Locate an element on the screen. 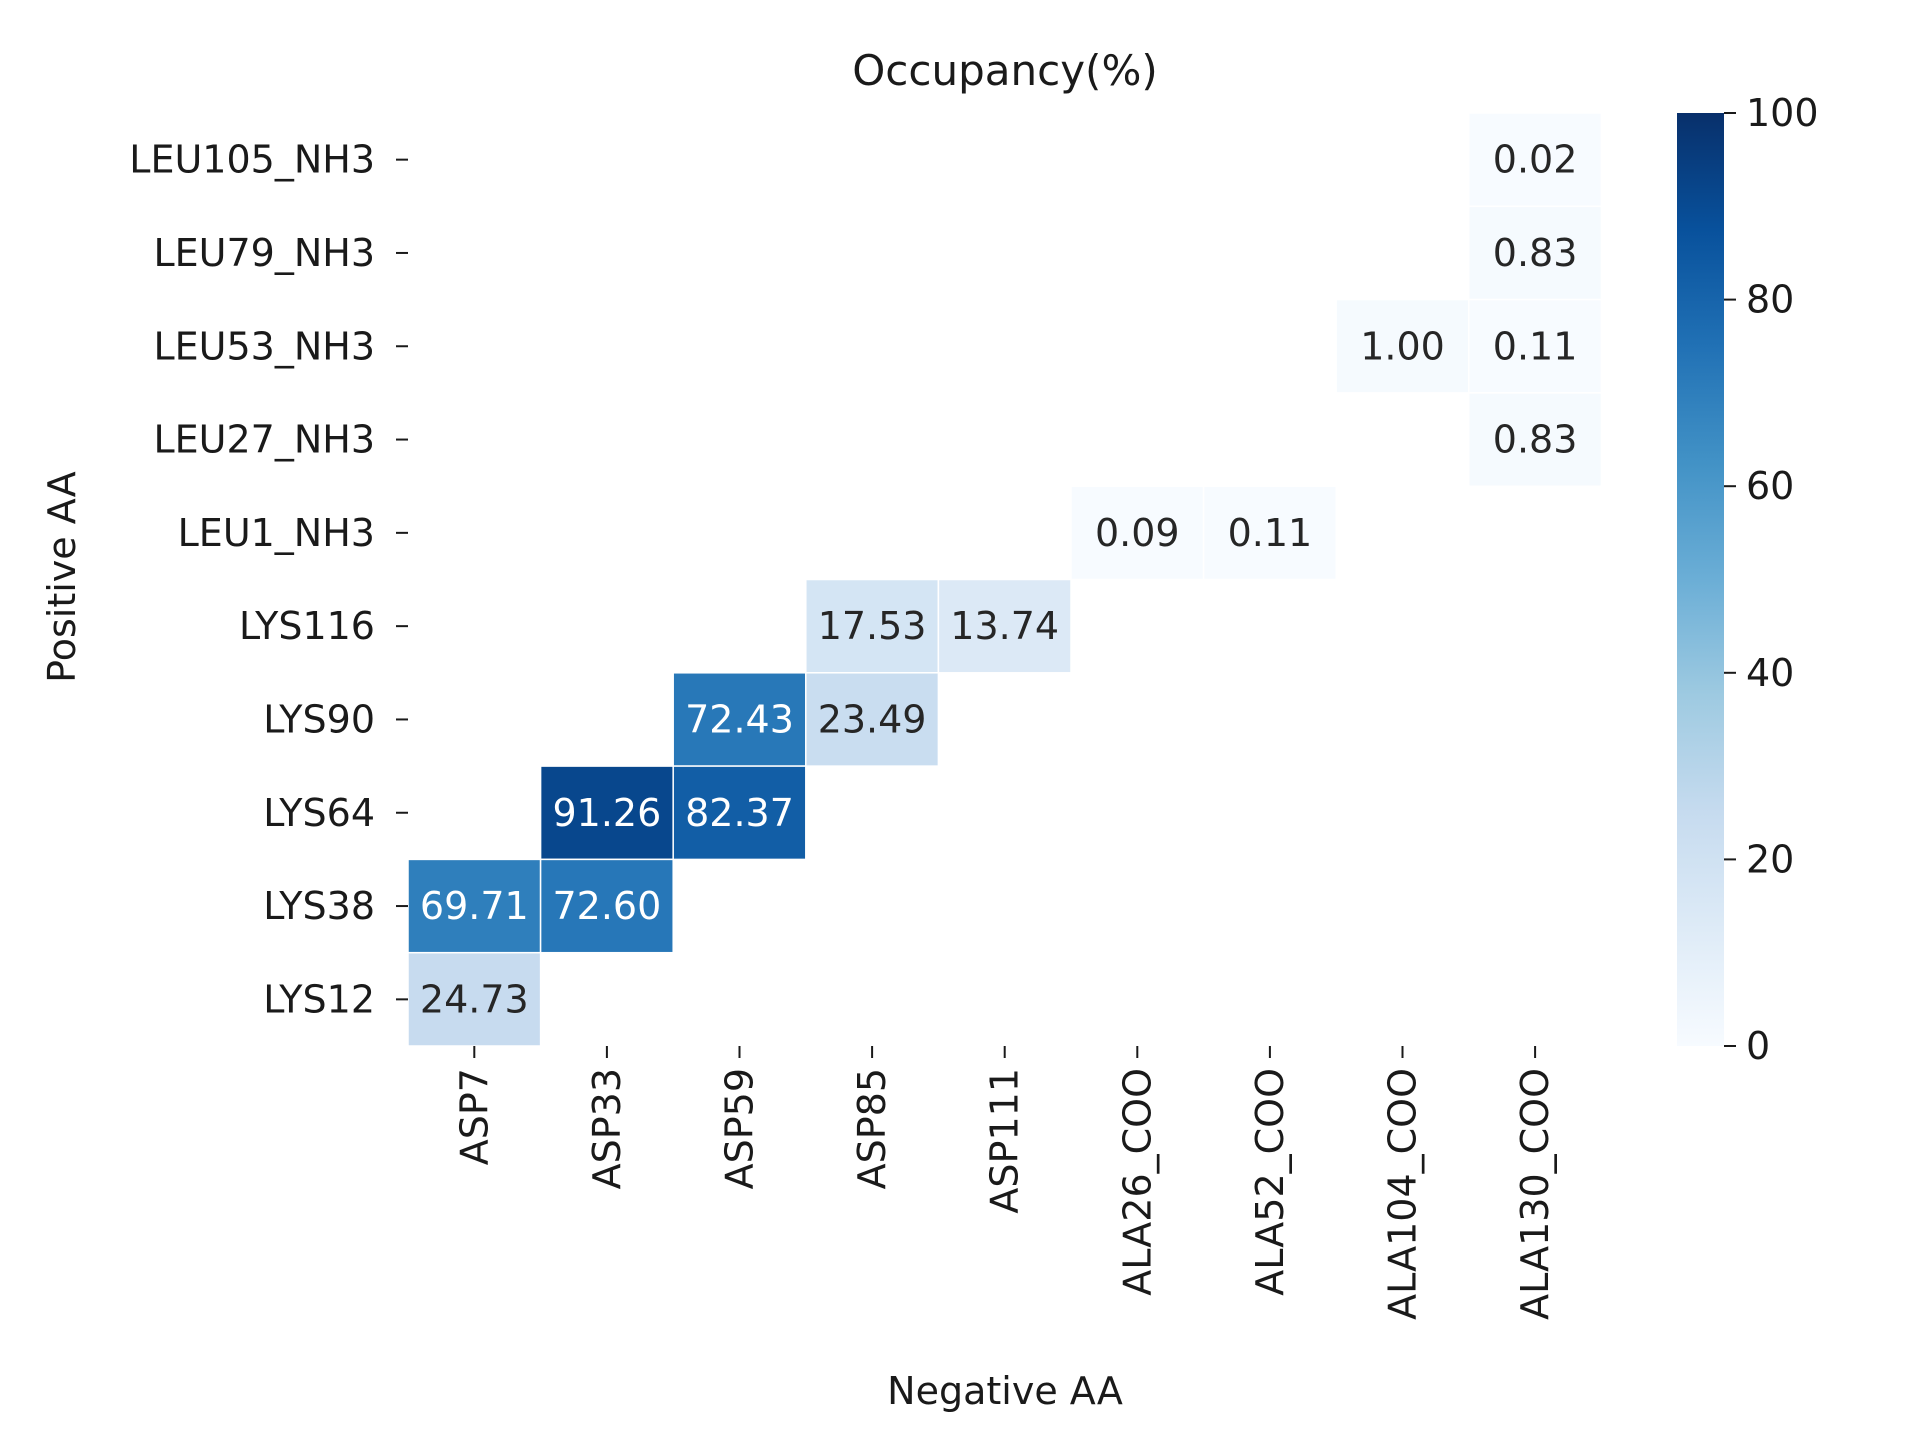  y-tick-label: LEU27_NH3 is located at coordinates (264, 440).